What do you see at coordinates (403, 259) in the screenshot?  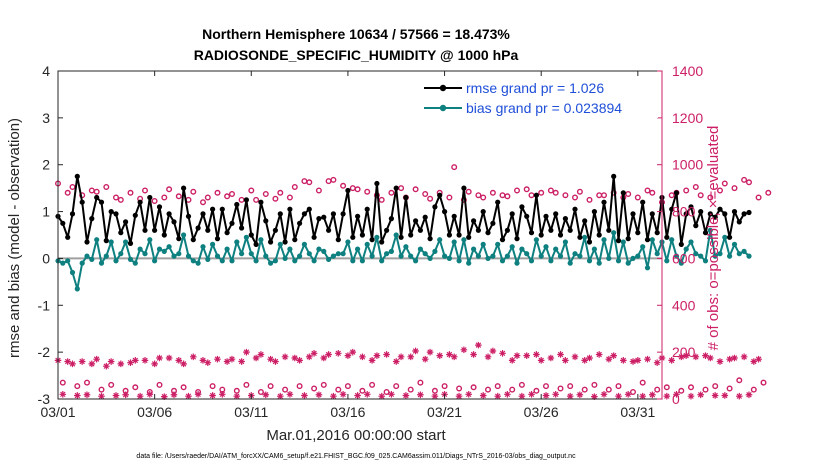 I see `bias-series` at bounding box center [403, 259].